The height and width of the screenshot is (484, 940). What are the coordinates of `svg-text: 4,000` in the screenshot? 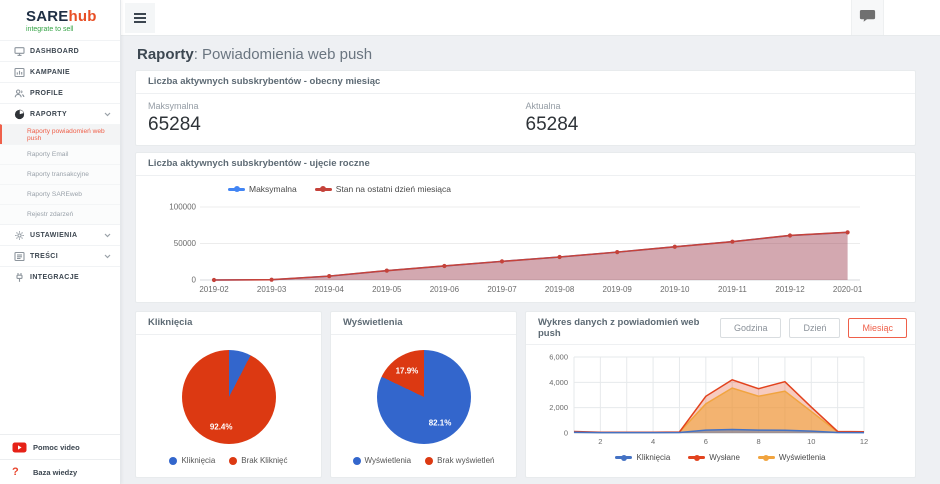 It's located at (558, 382).